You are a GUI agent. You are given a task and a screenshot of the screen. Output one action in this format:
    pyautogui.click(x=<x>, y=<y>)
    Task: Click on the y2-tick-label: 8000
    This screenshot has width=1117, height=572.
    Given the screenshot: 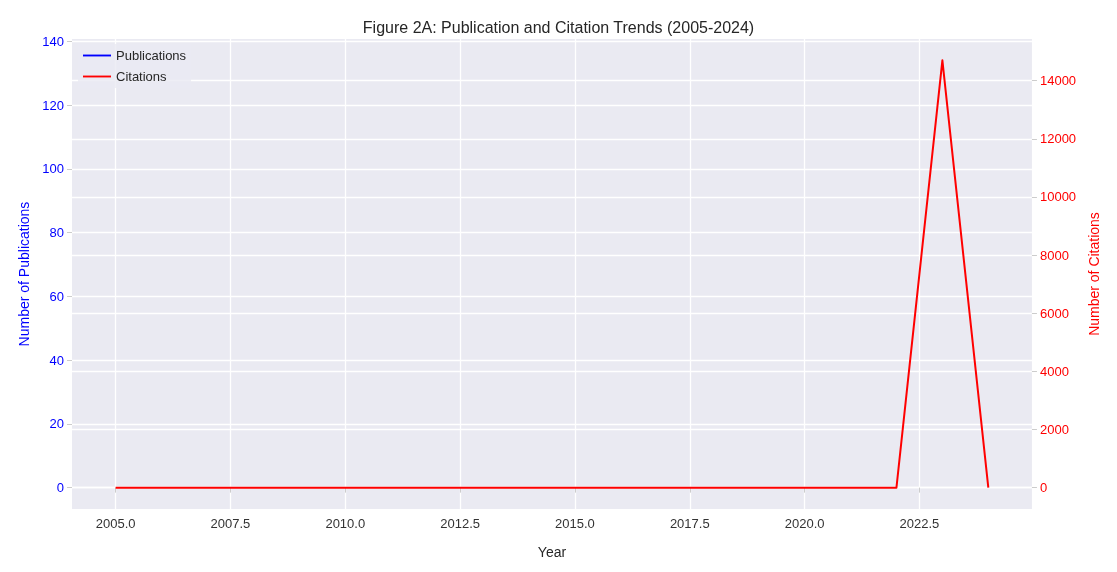 What is the action you would take?
    pyautogui.click(x=1054, y=255)
    